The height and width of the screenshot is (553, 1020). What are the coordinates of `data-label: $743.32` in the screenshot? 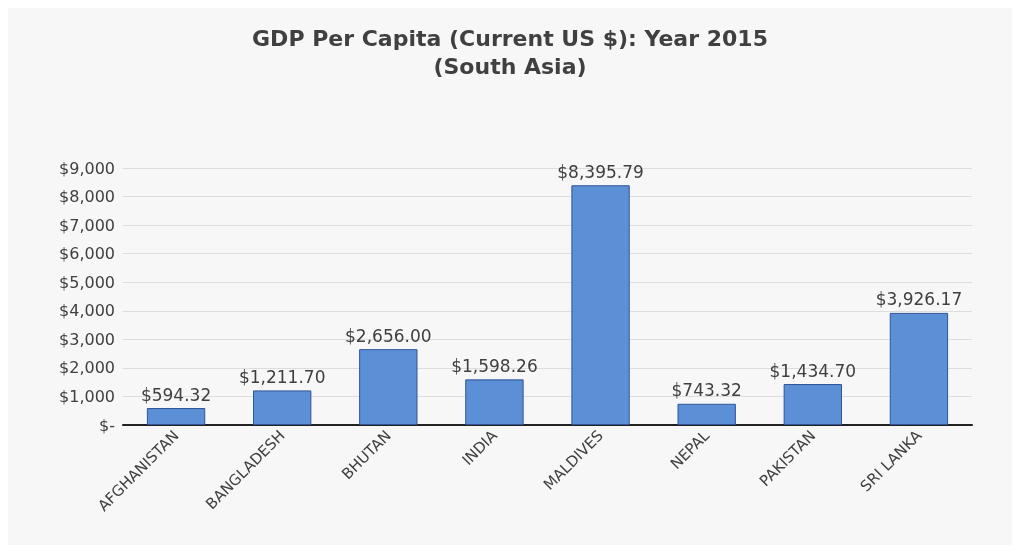 It's located at (706, 390).